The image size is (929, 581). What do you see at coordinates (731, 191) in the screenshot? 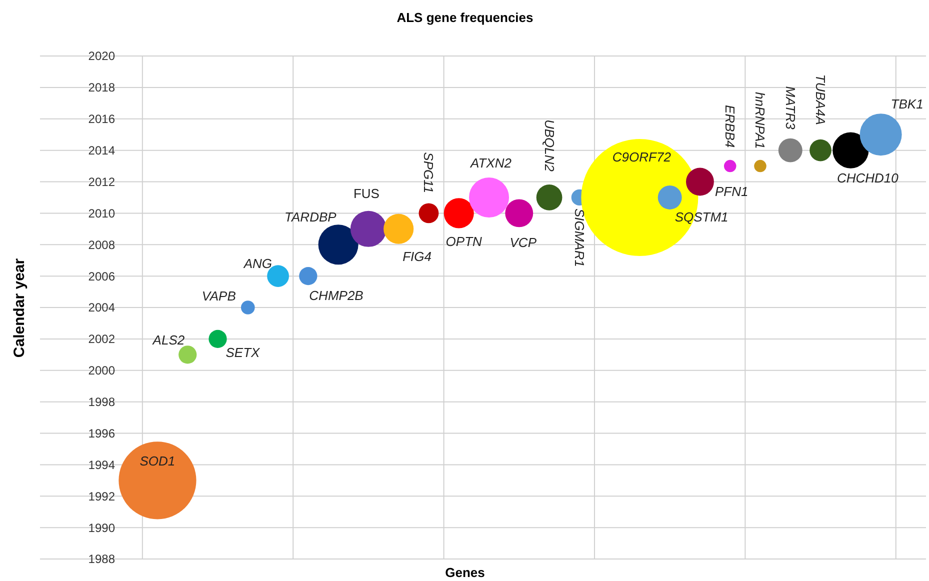
I see `series-label: PFN1` at bounding box center [731, 191].